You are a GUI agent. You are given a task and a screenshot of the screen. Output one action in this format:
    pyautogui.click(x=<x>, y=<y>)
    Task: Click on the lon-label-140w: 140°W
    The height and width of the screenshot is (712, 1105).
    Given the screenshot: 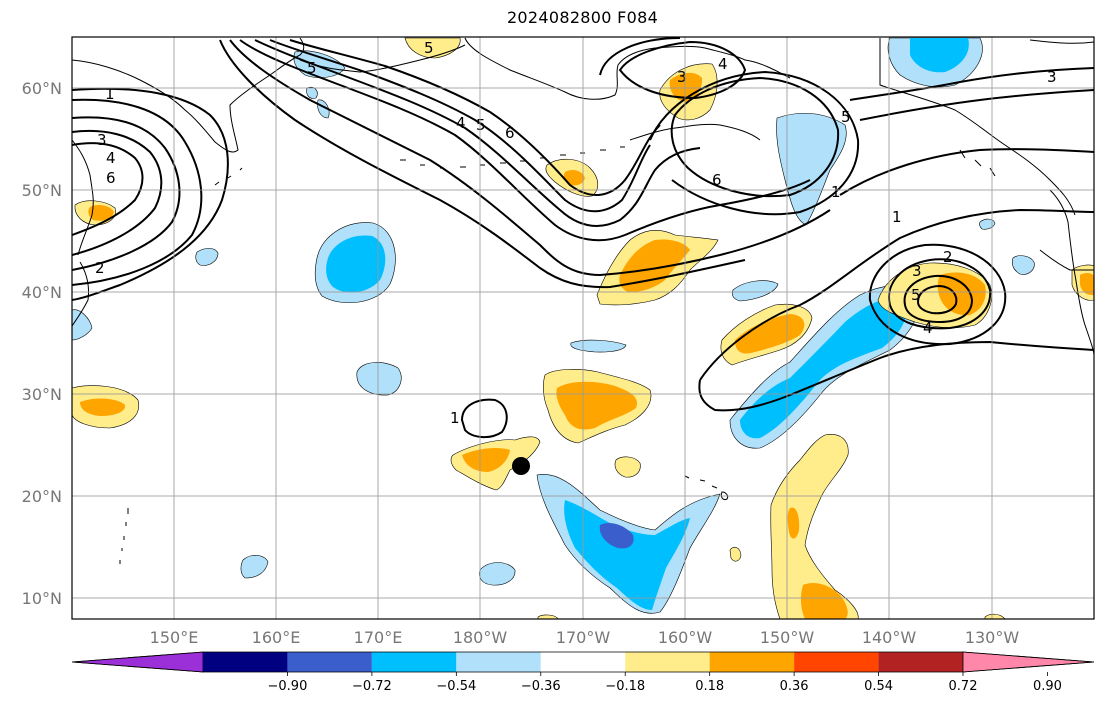 What is the action you would take?
    pyautogui.click(x=889, y=637)
    